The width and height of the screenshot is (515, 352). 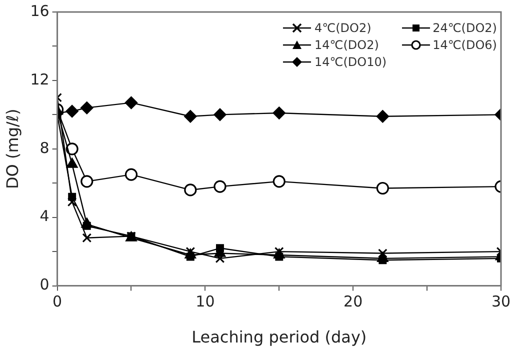 I want to click on y-tick-label: 0, so click(x=45, y=285).